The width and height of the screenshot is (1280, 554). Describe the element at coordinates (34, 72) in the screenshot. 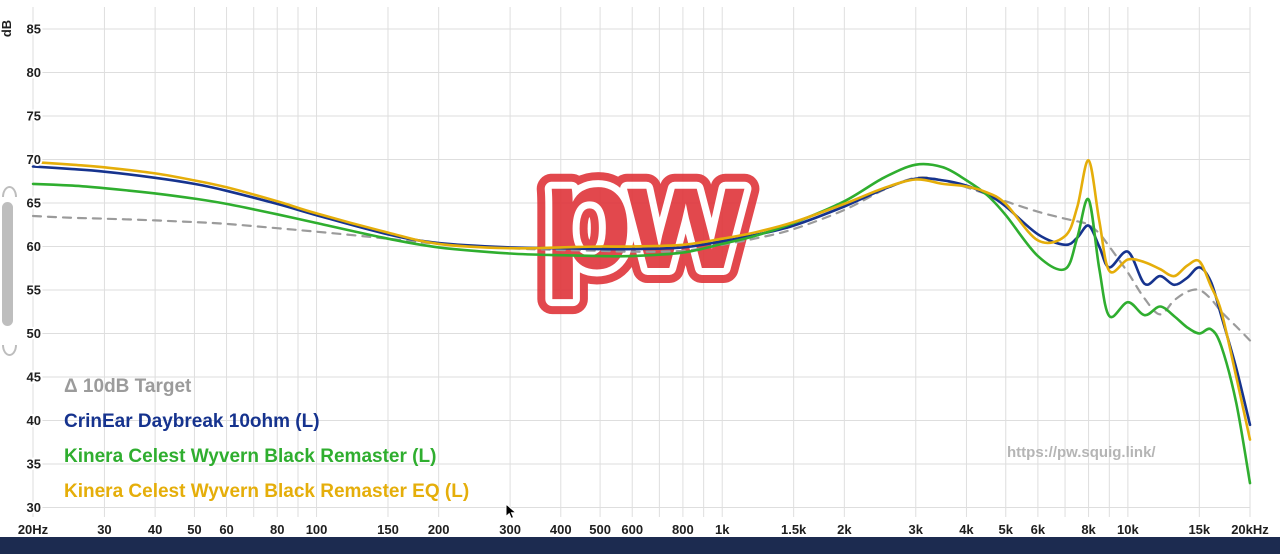

I see `y-tick-label: 80` at that location.